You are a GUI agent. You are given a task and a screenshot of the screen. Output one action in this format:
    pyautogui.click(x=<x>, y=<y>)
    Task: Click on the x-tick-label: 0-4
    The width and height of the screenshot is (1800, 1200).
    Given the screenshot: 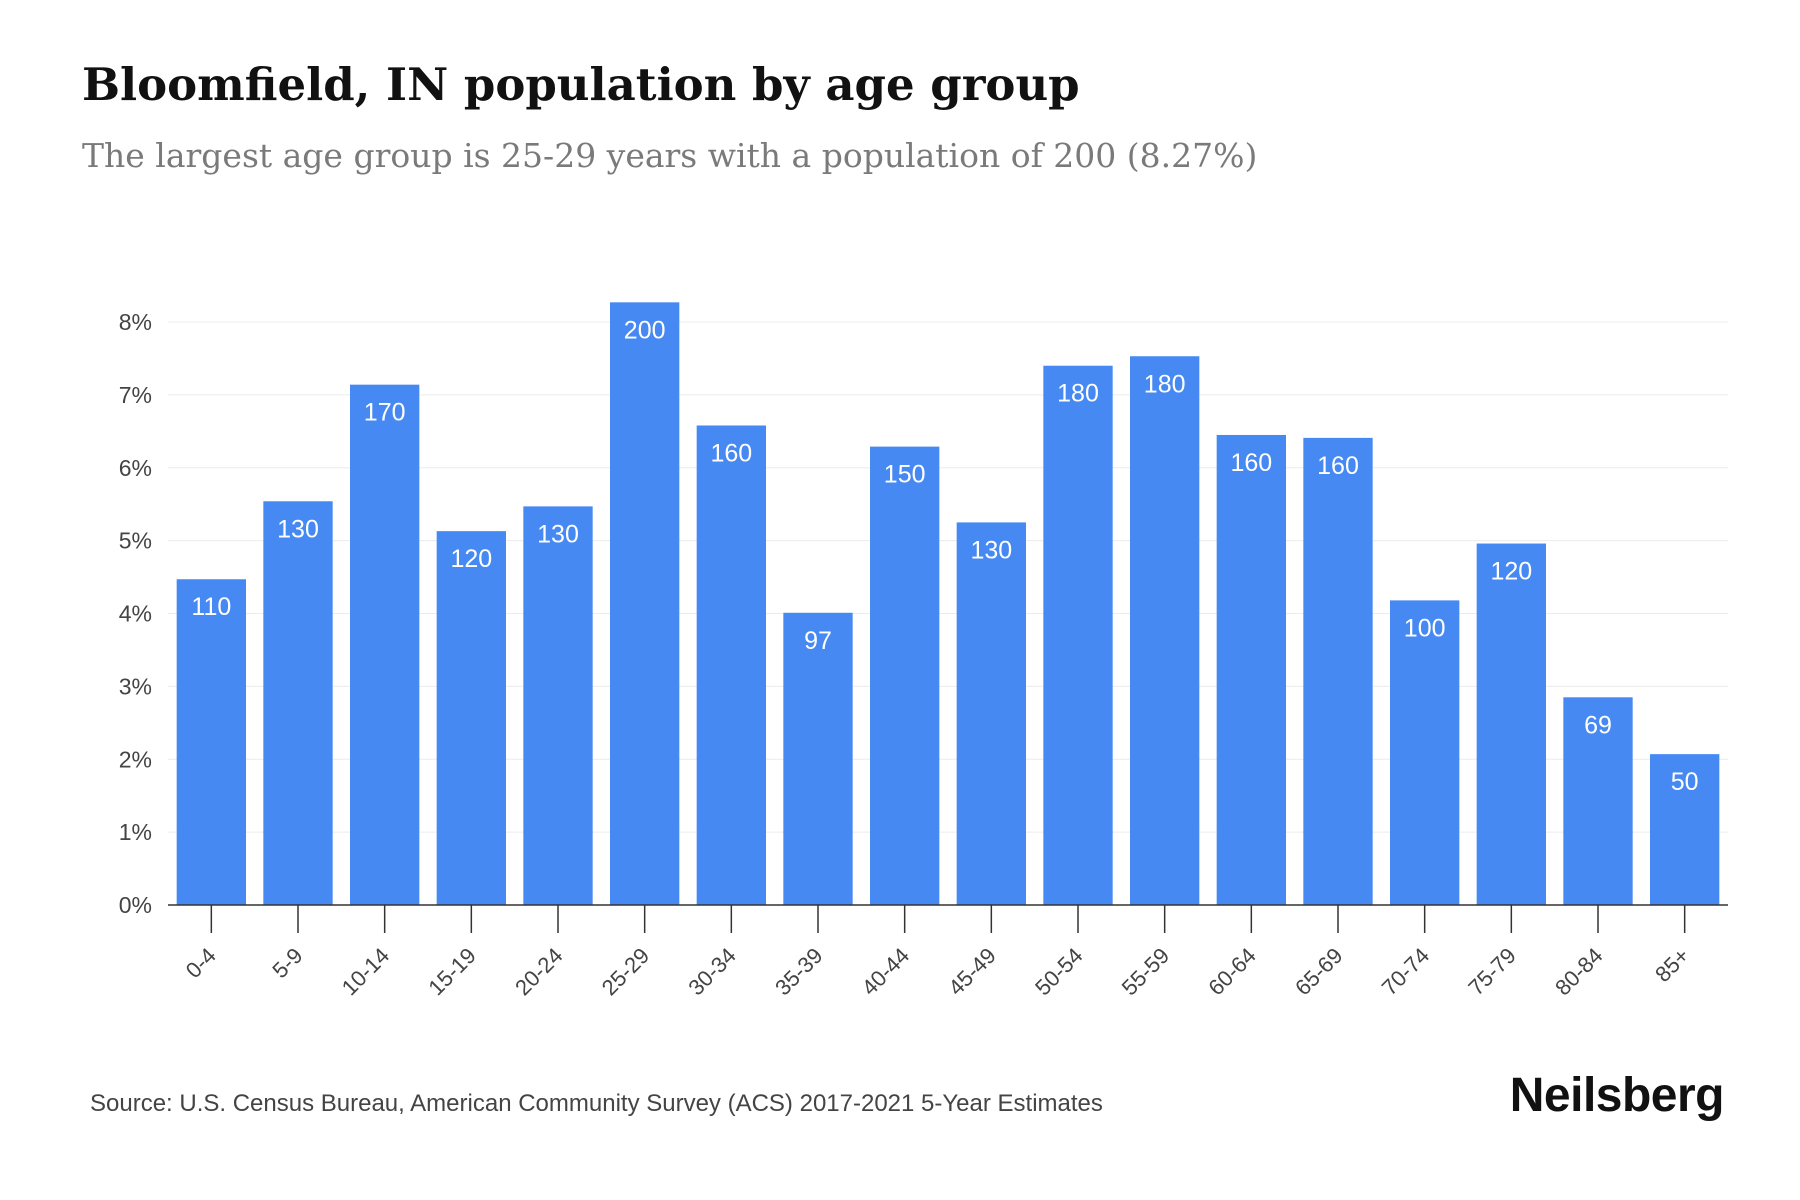 What is the action you would take?
    pyautogui.click(x=201, y=963)
    